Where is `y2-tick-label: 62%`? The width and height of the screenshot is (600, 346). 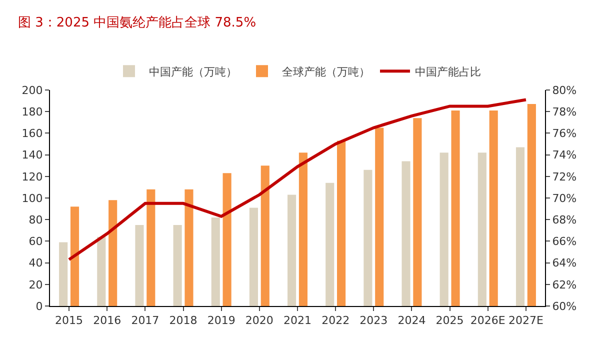
y2-tick-label: 62% is located at coordinates (564, 285).